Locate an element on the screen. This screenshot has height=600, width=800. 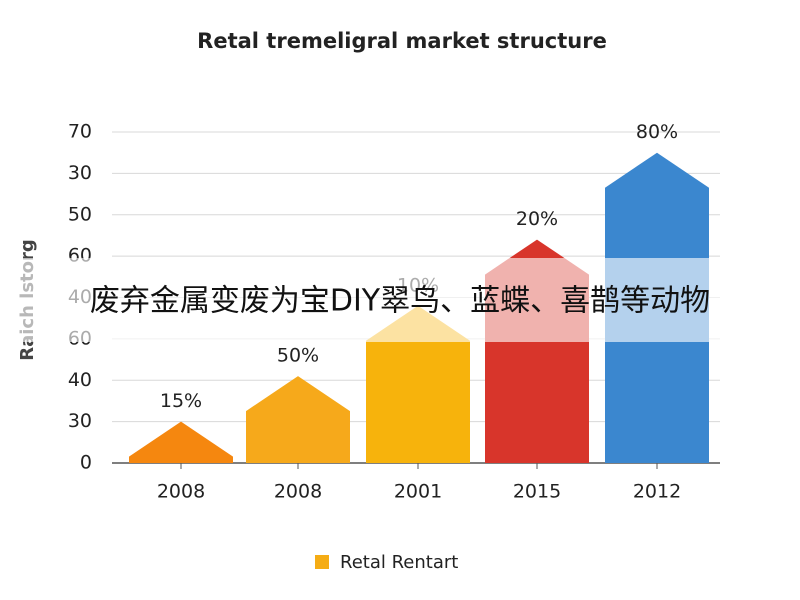
bar-annotation: 80% is located at coordinates (657, 132).